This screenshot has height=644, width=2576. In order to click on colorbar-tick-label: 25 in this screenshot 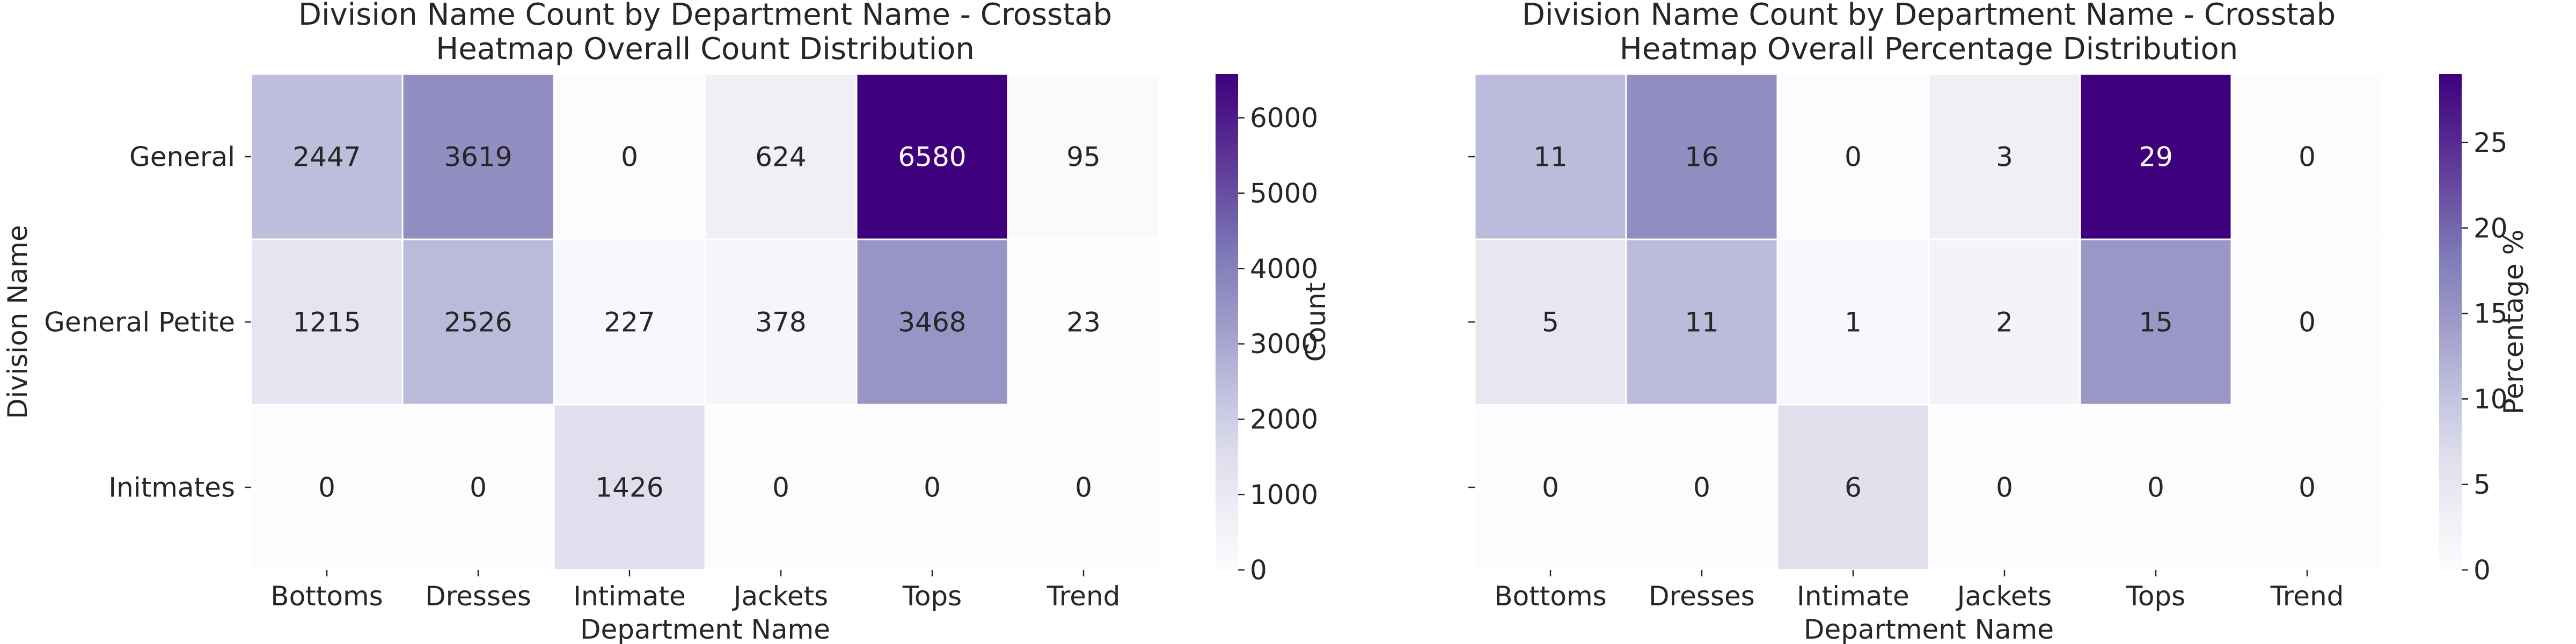, I will do `click(2490, 142)`.